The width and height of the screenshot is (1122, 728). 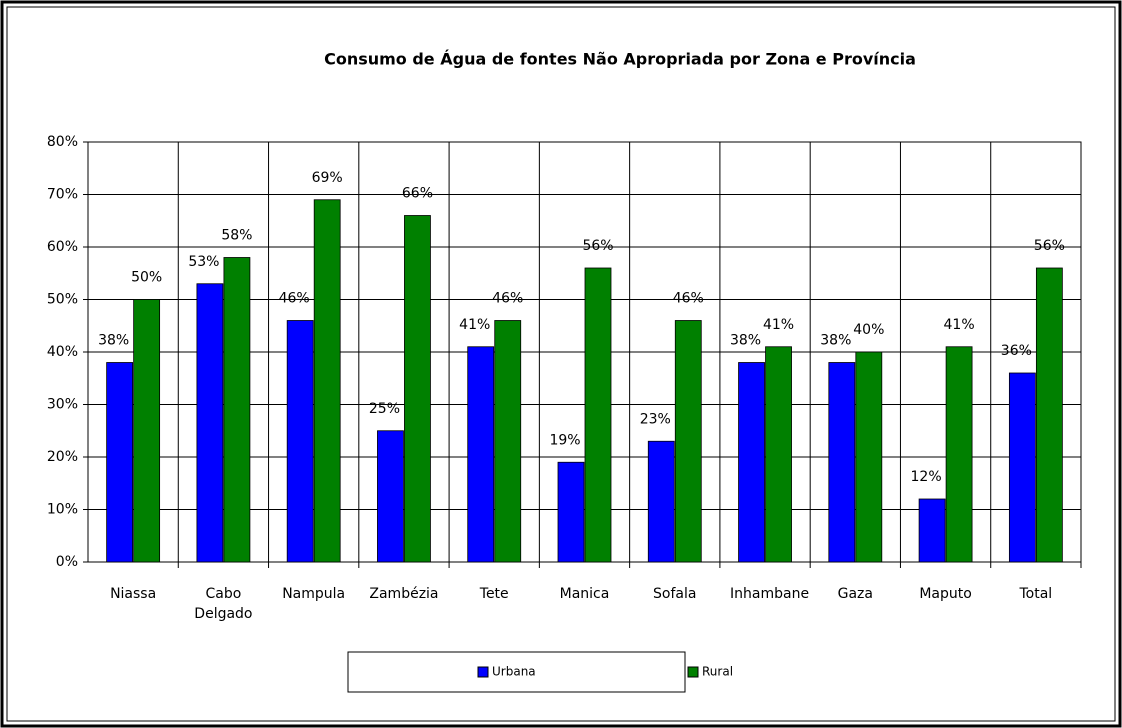 What do you see at coordinates (384, 409) in the screenshot?
I see `value-label: 25%` at bounding box center [384, 409].